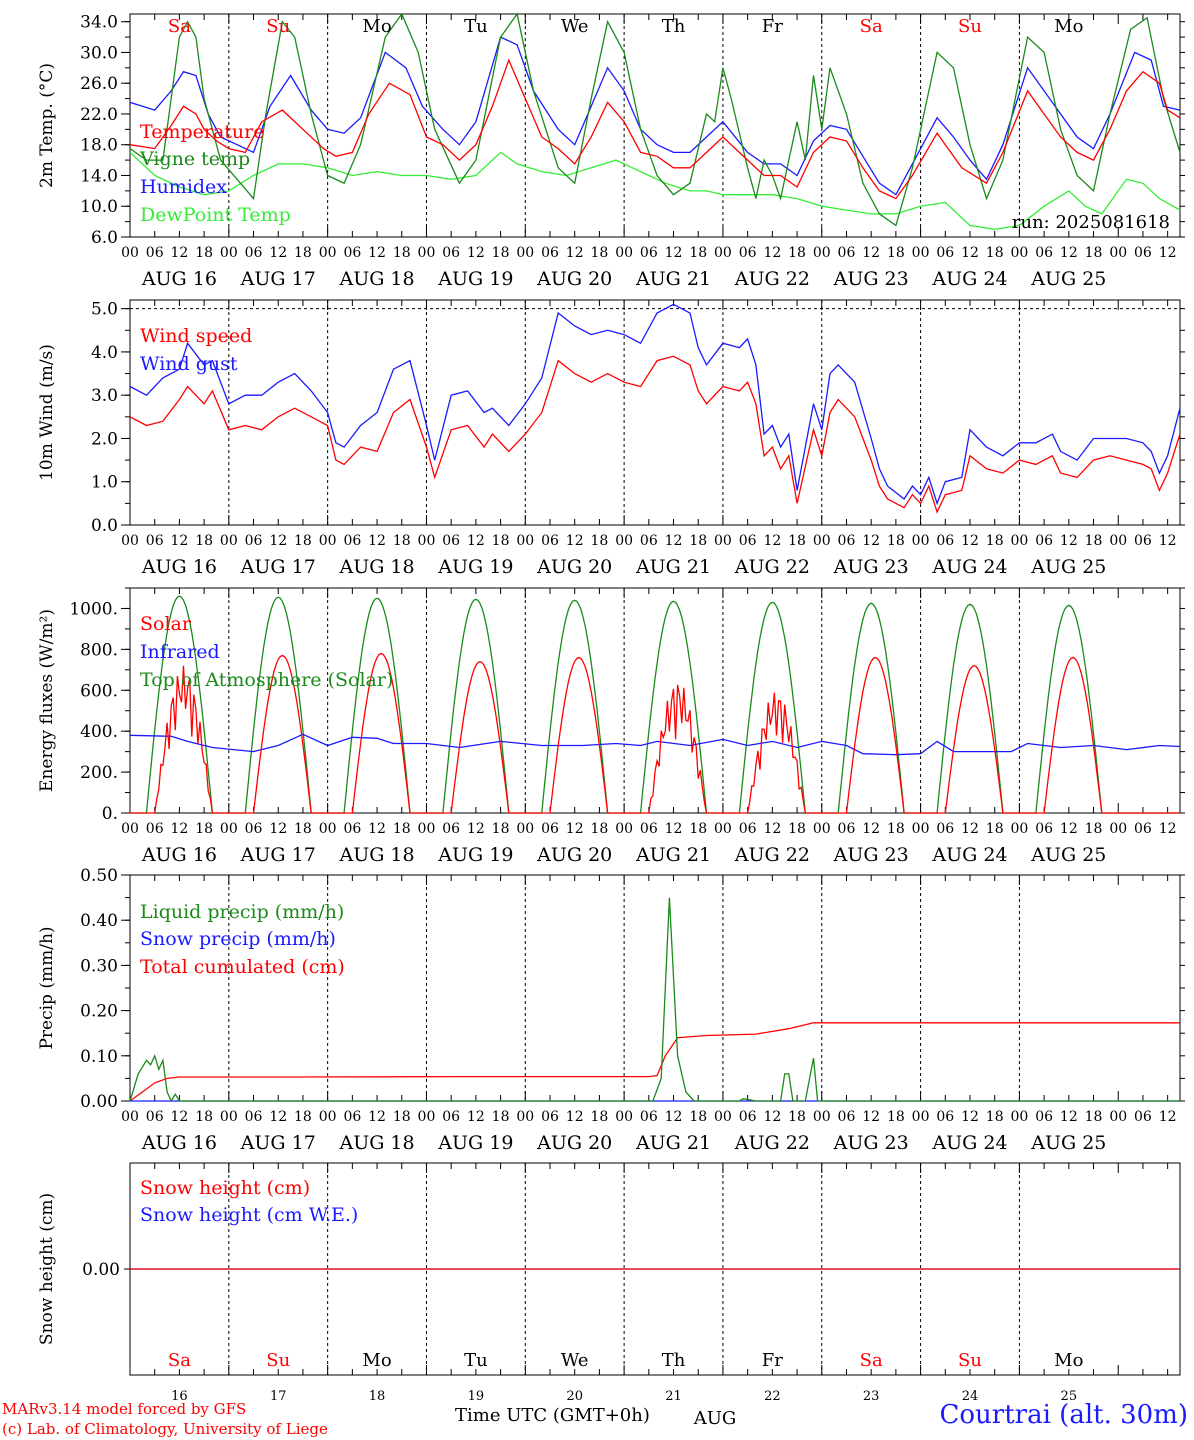 This screenshot has width=1194, height=1440. What do you see at coordinates (242, 912) in the screenshot?
I see `legend-entry: Liquid precip (mm/h)` at bounding box center [242, 912].